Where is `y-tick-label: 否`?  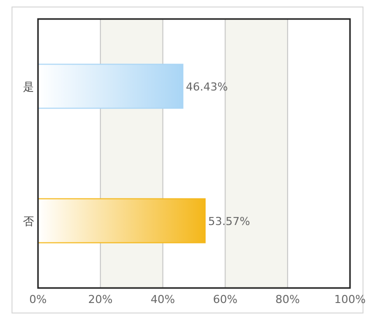
y-tick-label: 否 is located at coordinates (28, 221).